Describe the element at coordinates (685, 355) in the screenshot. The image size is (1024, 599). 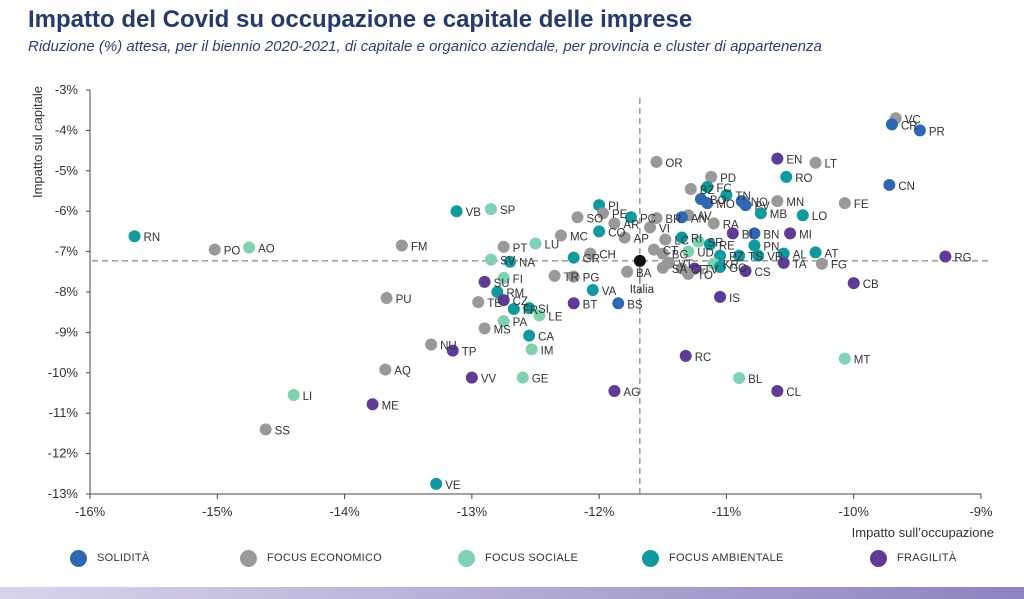
I see `point-rc` at that location.